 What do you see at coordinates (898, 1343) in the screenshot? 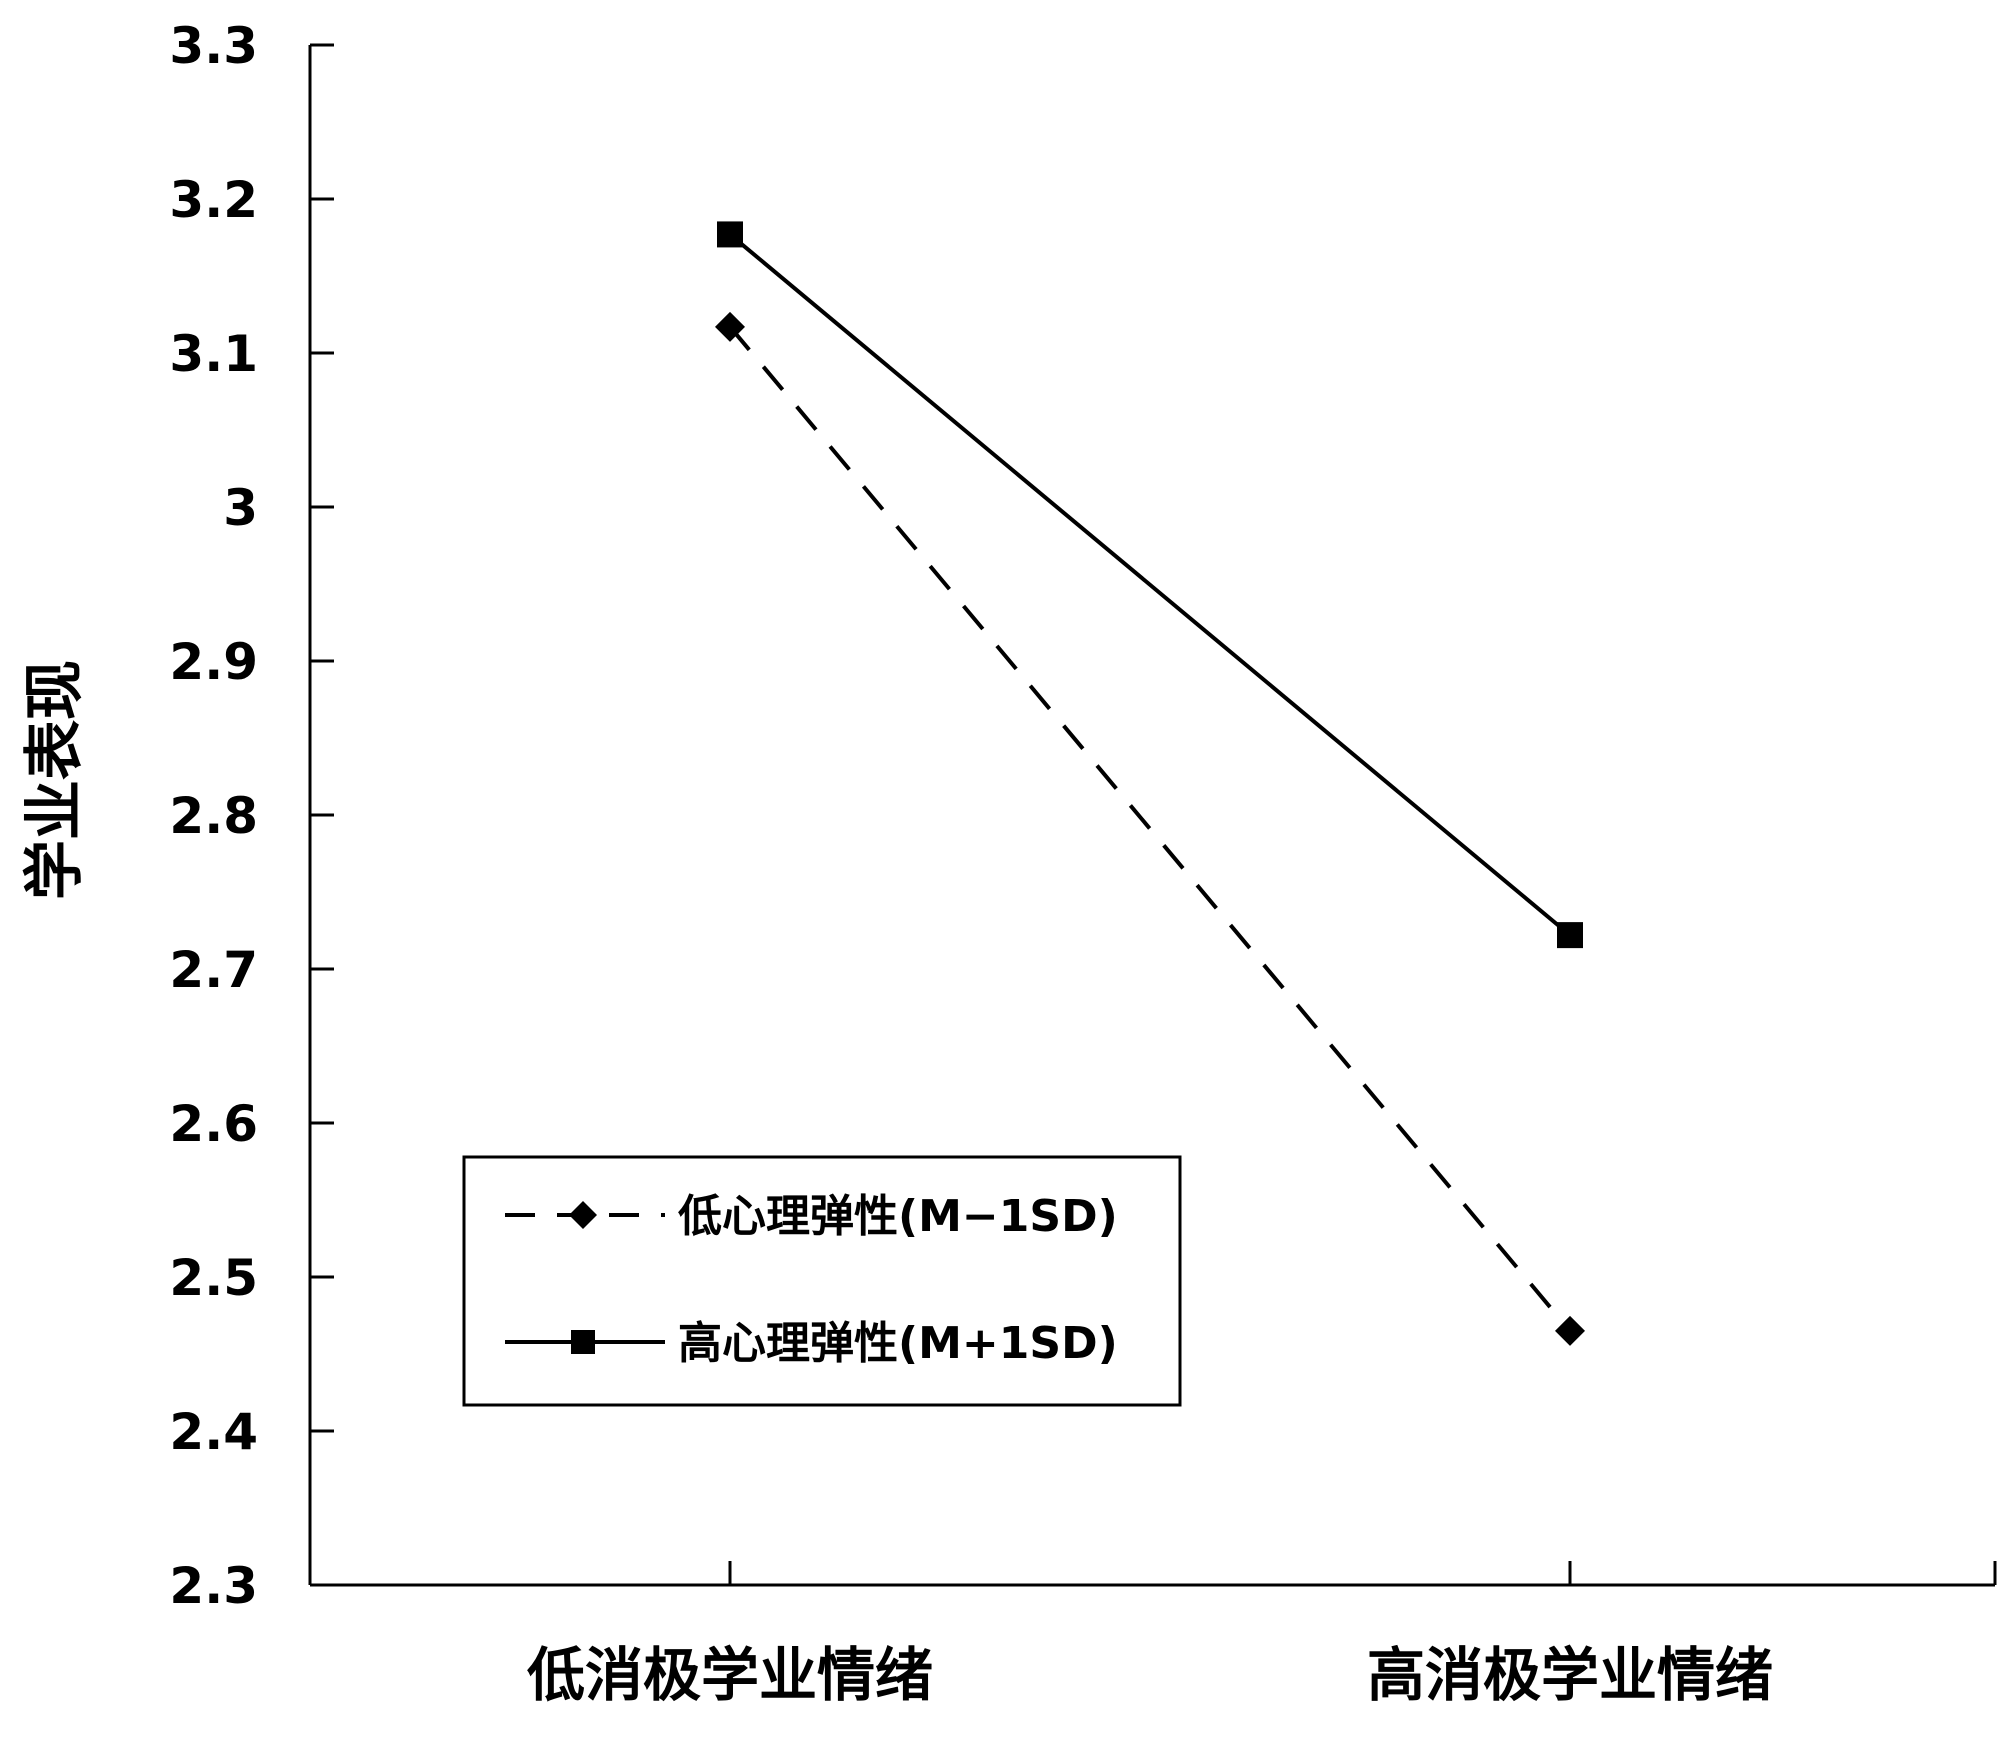
I see `legend-label: 高心理弹性(M+1SD)` at bounding box center [898, 1343].